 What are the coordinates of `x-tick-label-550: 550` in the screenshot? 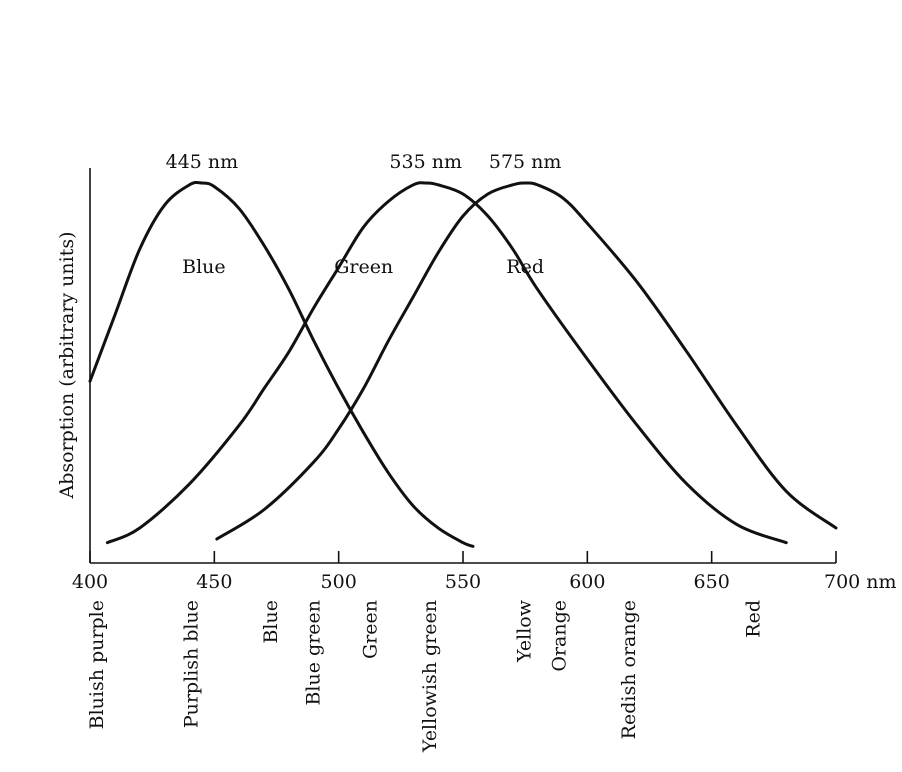 It's located at (463, 582).